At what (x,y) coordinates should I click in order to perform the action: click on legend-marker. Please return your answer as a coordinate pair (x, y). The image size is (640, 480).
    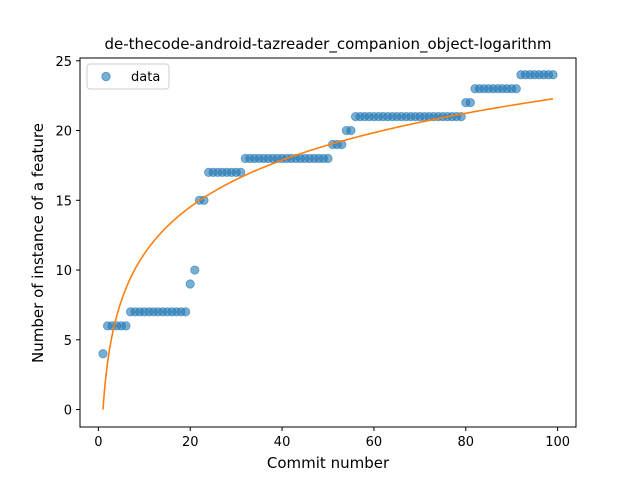
    Looking at the image, I should click on (106, 76).